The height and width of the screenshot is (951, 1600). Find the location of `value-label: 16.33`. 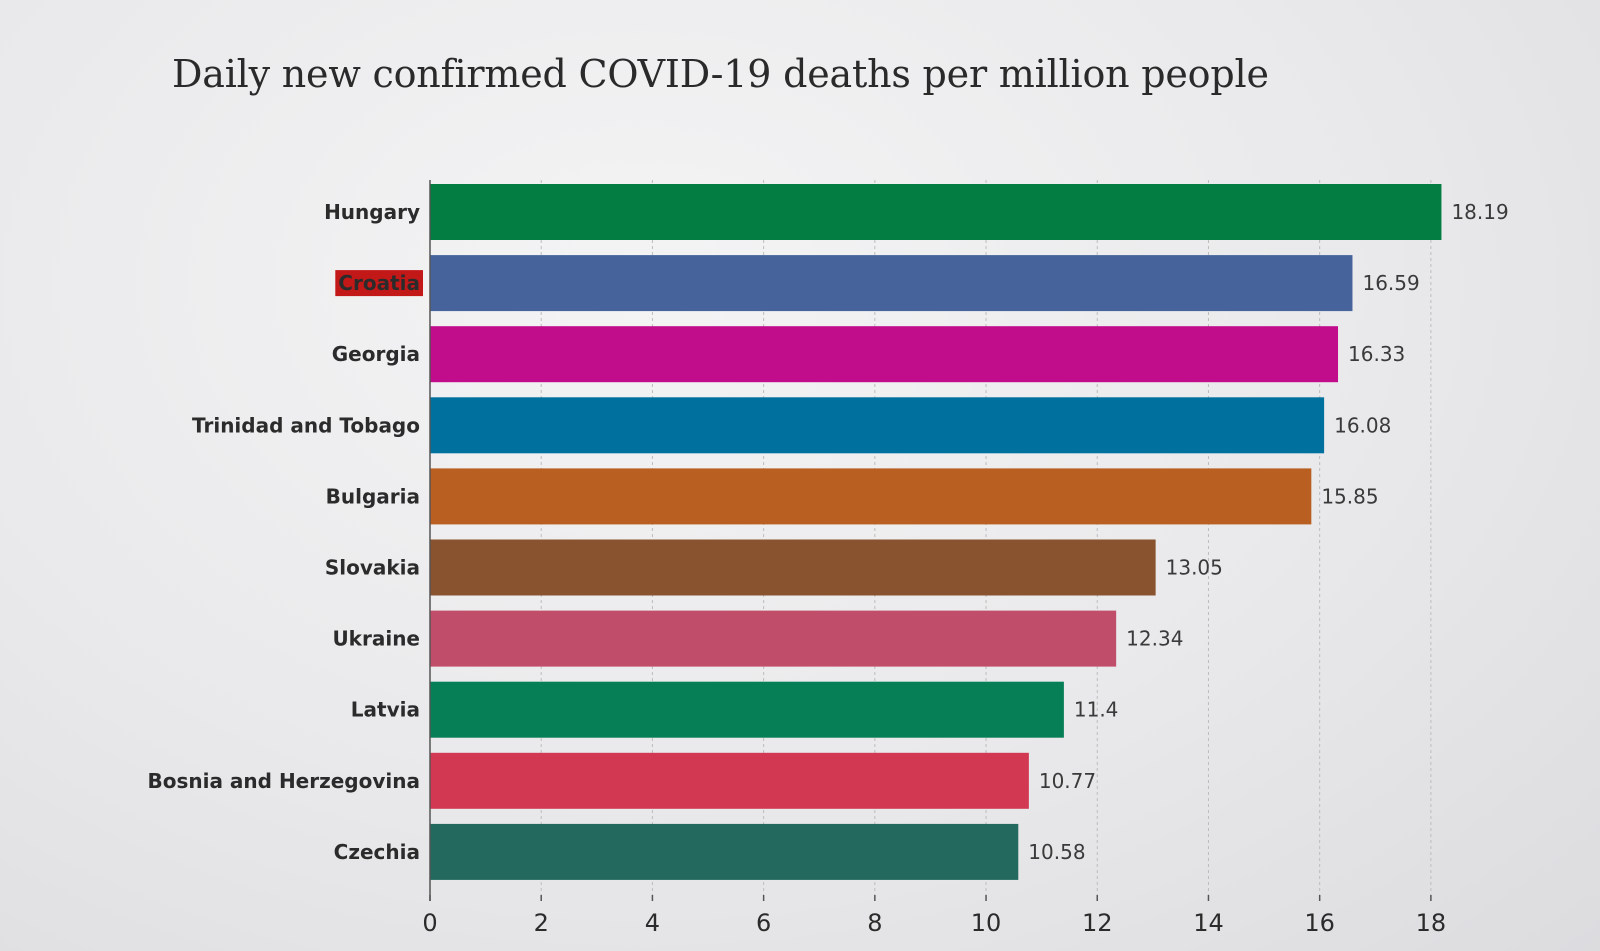

value-label: 16.33 is located at coordinates (1376, 354).